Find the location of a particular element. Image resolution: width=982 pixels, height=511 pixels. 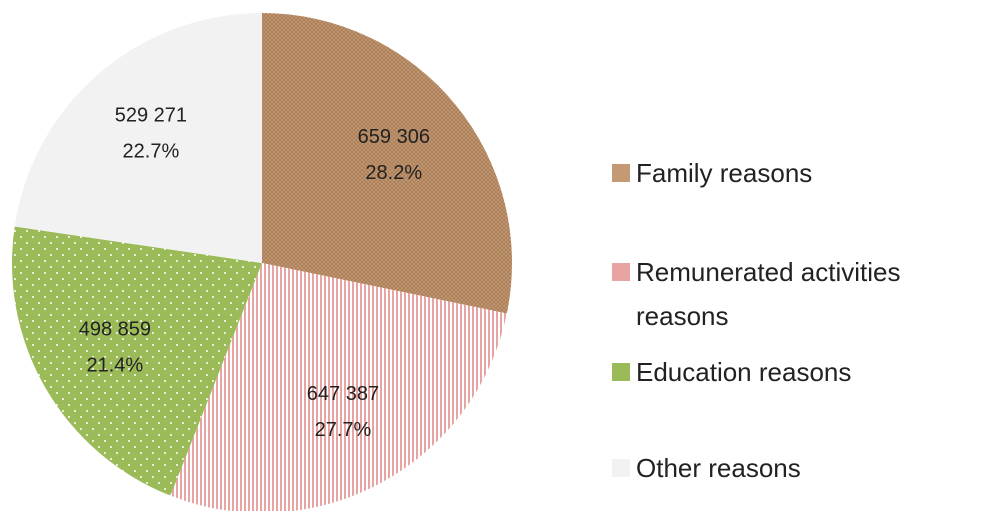

legend-item: Education reasons is located at coordinates (777, 372).